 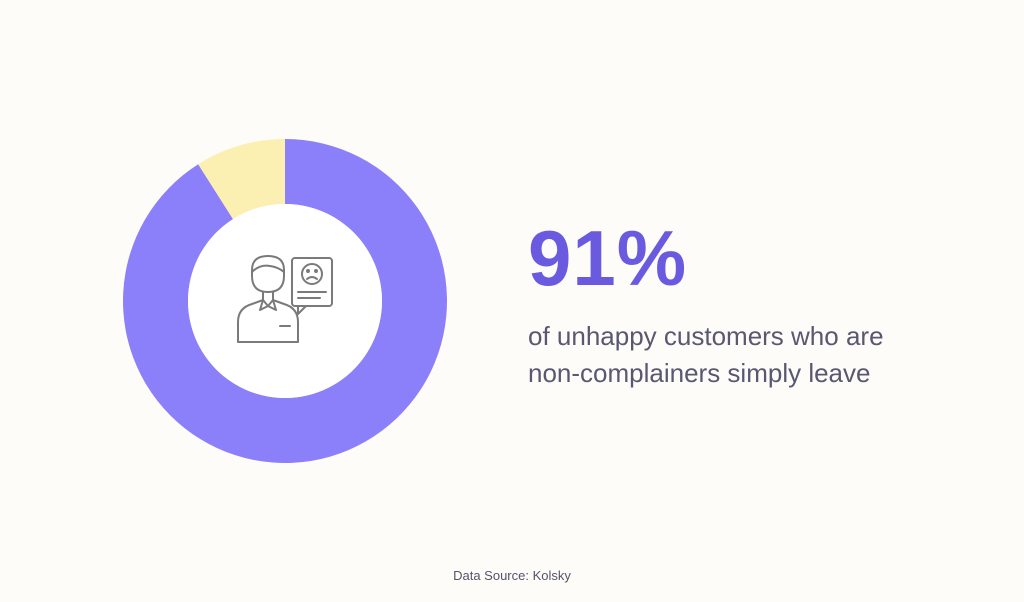 What do you see at coordinates (706, 336) in the screenshot?
I see `stat-description-line-1: of unhappy customers who are` at bounding box center [706, 336].